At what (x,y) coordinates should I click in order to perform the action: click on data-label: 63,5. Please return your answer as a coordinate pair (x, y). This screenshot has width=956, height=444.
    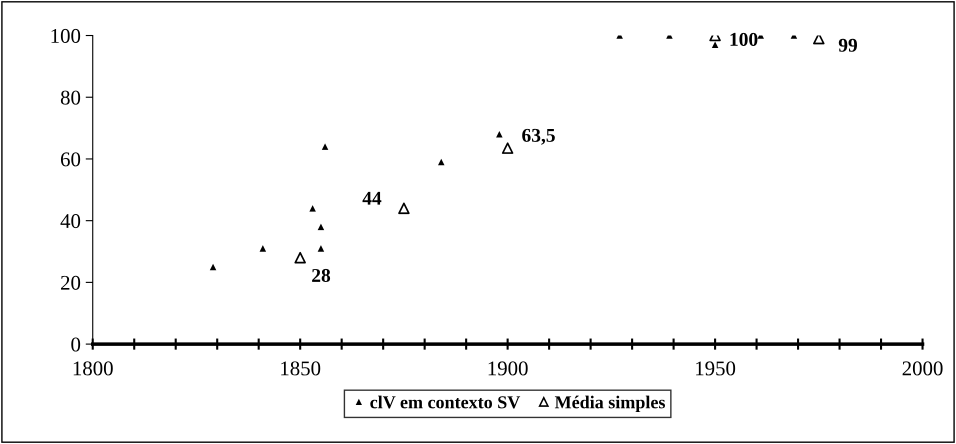
    Looking at the image, I should click on (538, 136).